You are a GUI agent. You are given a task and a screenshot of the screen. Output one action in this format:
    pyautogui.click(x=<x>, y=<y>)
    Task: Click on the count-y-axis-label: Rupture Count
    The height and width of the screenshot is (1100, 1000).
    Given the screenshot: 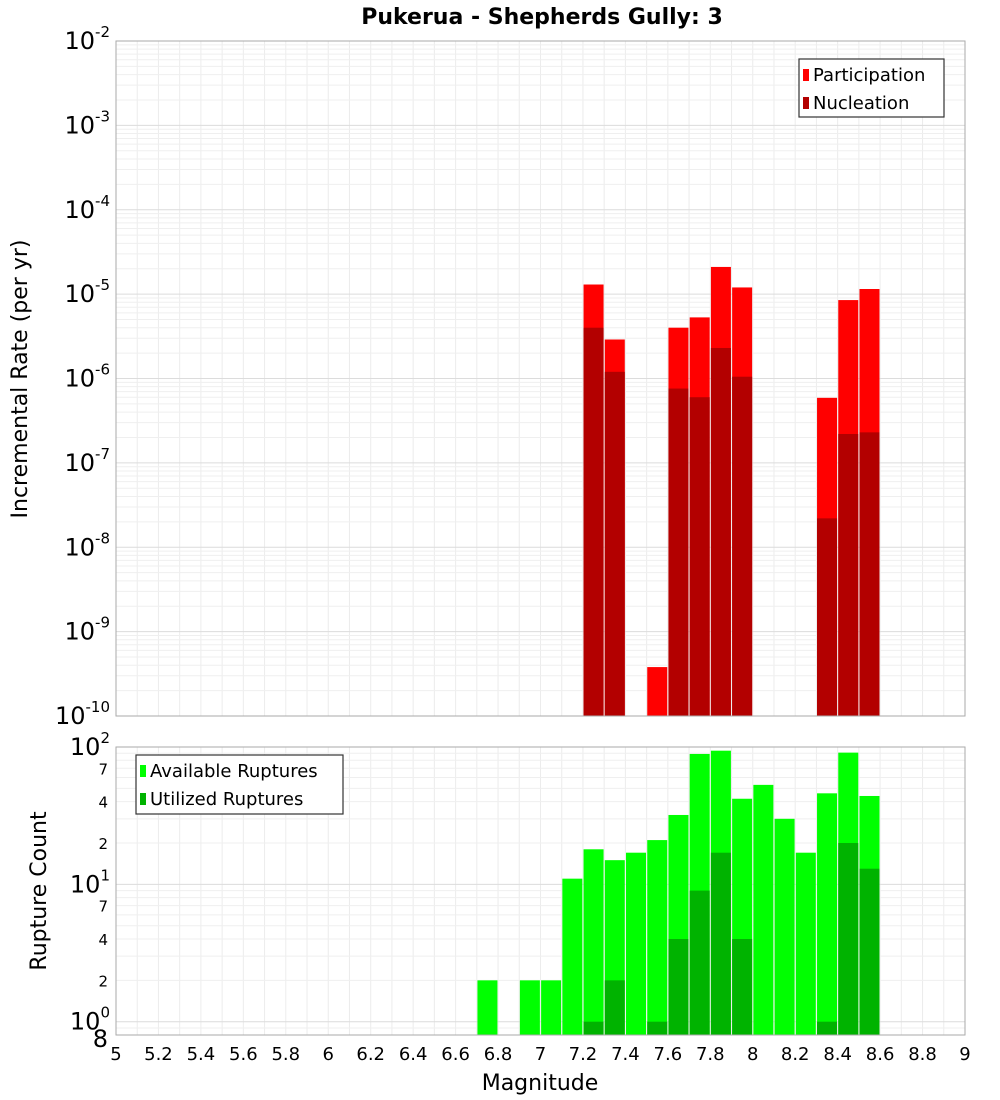 What is the action you would take?
    pyautogui.click(x=39, y=891)
    